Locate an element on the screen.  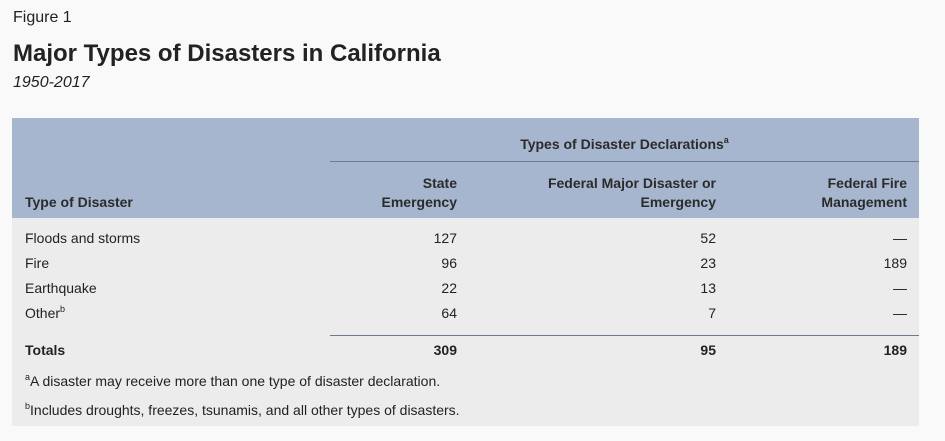
group-header: Types of Disaster Declarationsa is located at coordinates (624, 144).